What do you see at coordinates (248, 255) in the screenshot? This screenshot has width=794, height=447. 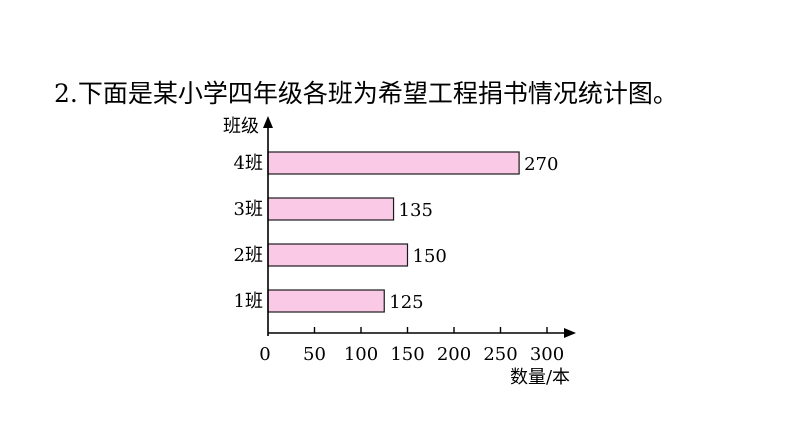 I see `category-label: 2班` at bounding box center [248, 255].